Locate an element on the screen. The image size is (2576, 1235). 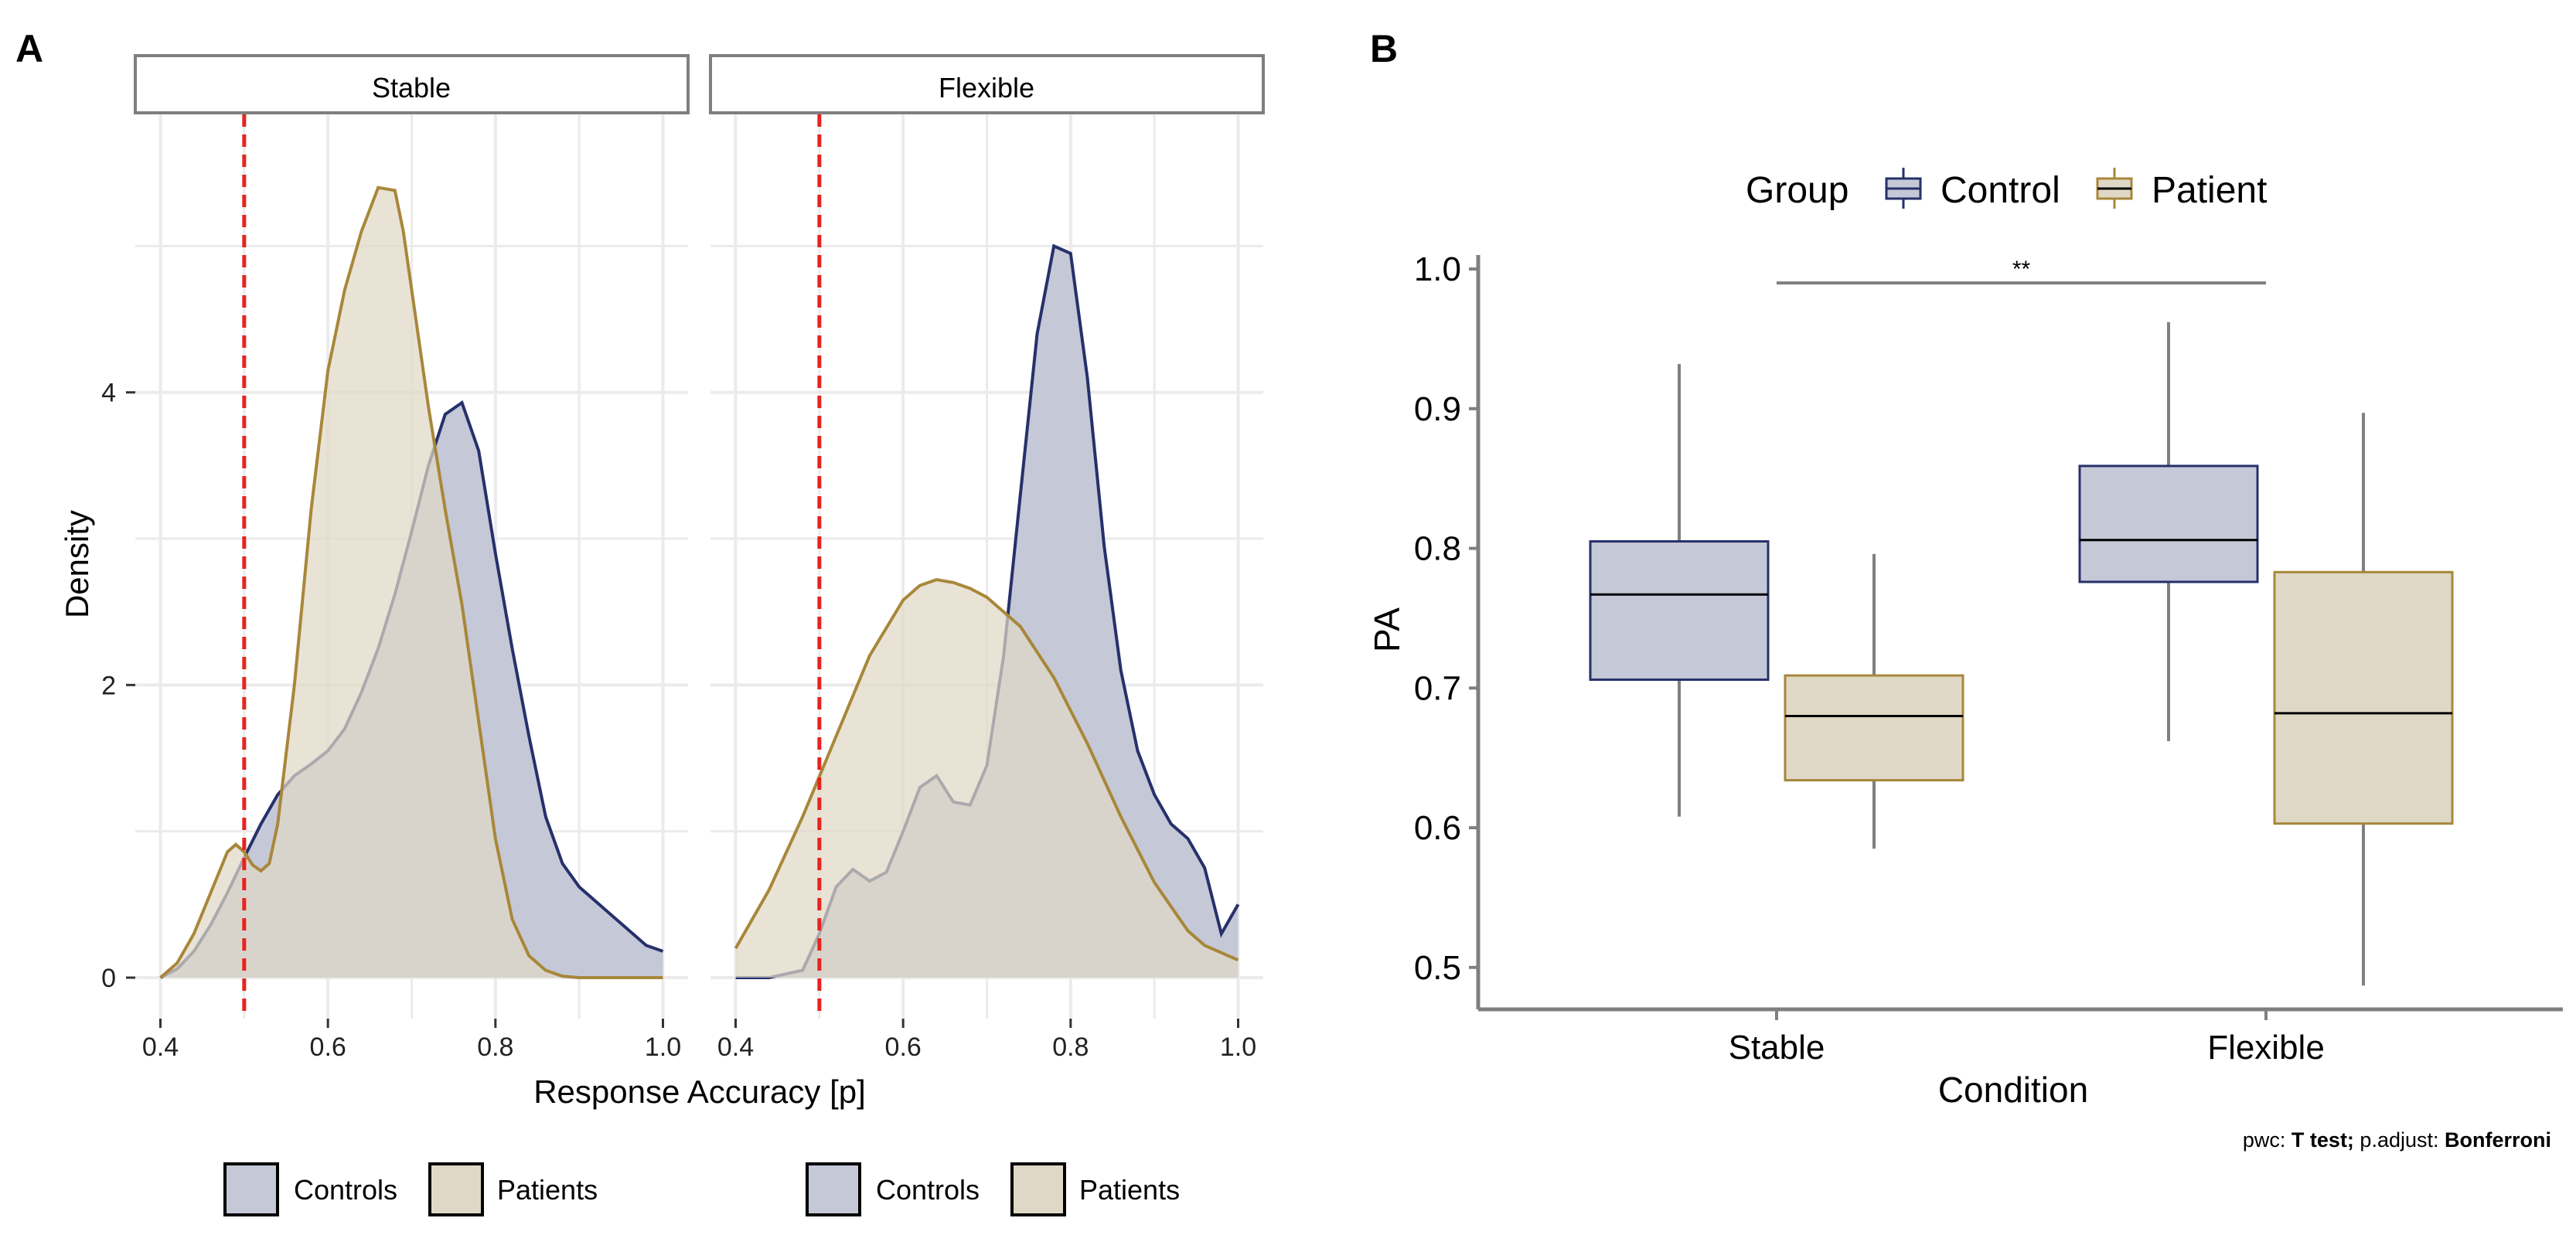
y-tick-label: 1.0 is located at coordinates (1437, 269).